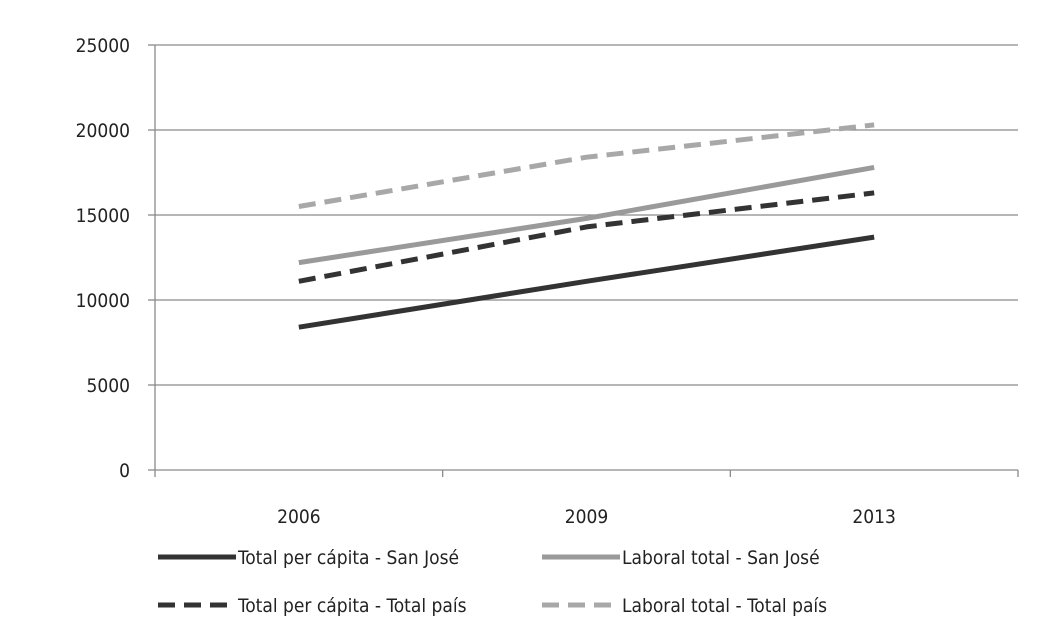  I want to click on x-tick-label: 2013, so click(874, 517).